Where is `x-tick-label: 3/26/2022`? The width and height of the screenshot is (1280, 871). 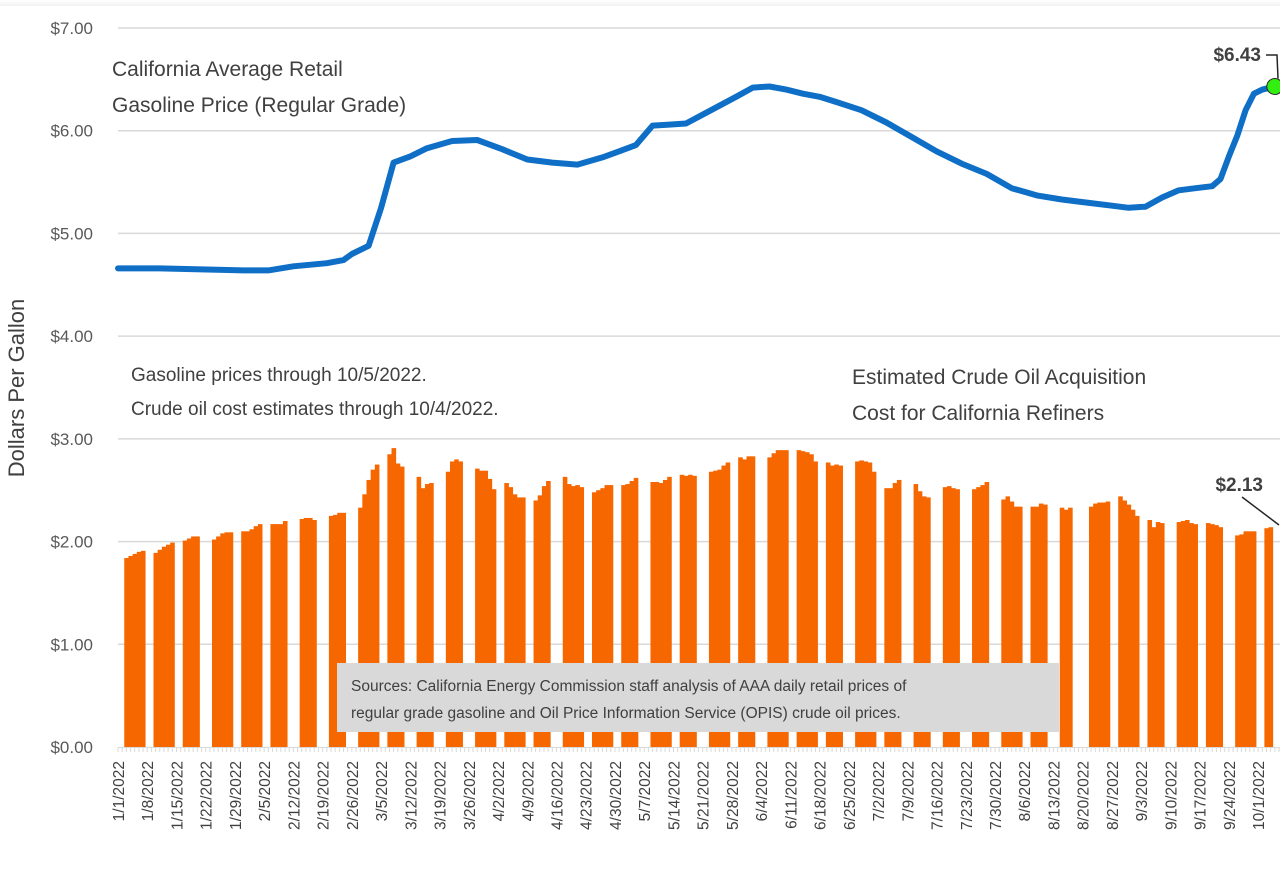 x-tick-label: 3/26/2022 is located at coordinates (470, 795).